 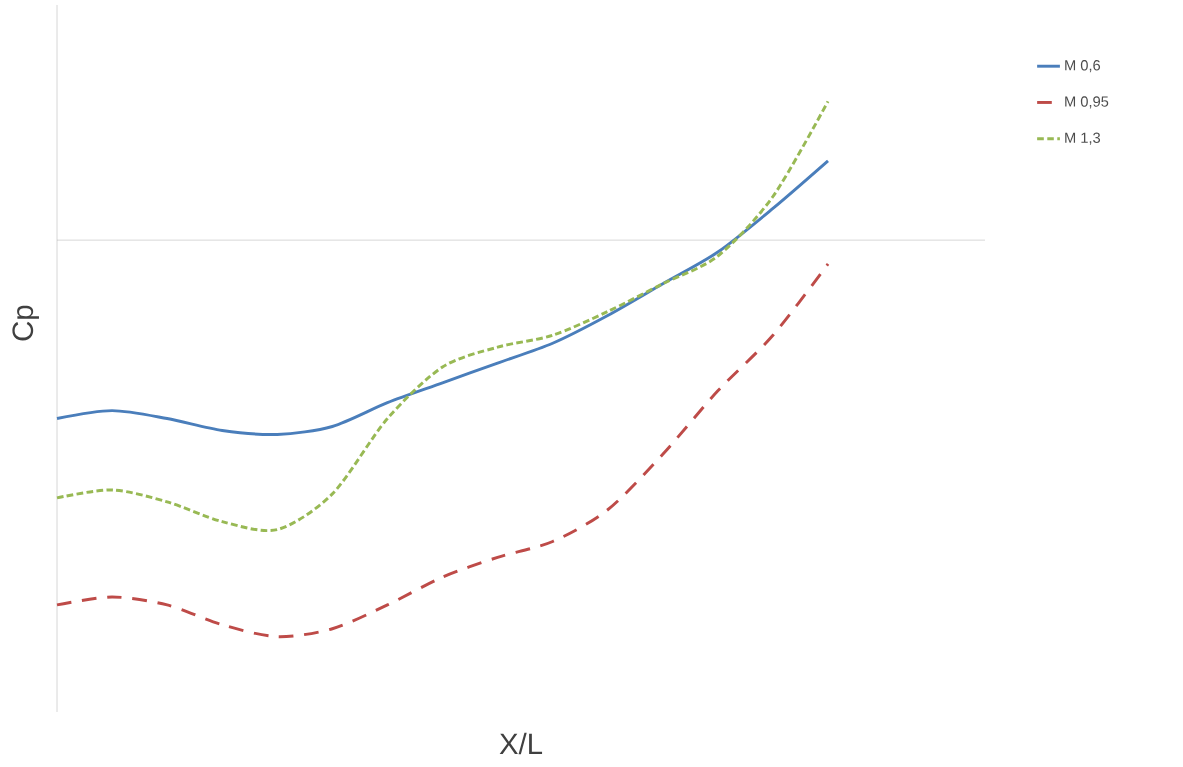 What do you see at coordinates (25, 323) in the screenshot?
I see `y-axis-title: Cp` at bounding box center [25, 323].